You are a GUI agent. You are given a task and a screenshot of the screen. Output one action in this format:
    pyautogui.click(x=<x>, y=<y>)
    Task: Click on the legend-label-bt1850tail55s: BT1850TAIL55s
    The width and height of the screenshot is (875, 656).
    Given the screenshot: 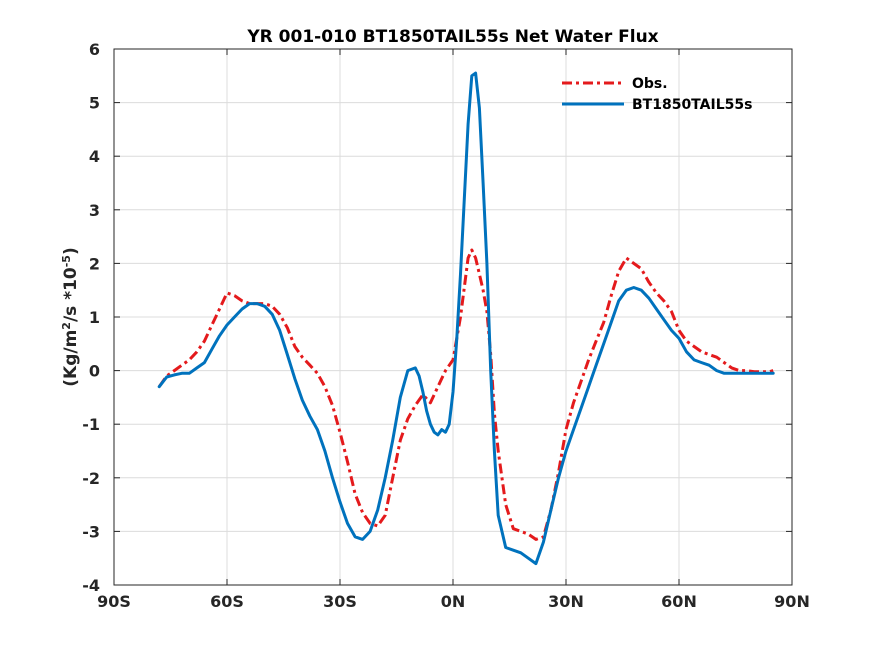 What is the action you would take?
    pyautogui.click(x=692, y=105)
    